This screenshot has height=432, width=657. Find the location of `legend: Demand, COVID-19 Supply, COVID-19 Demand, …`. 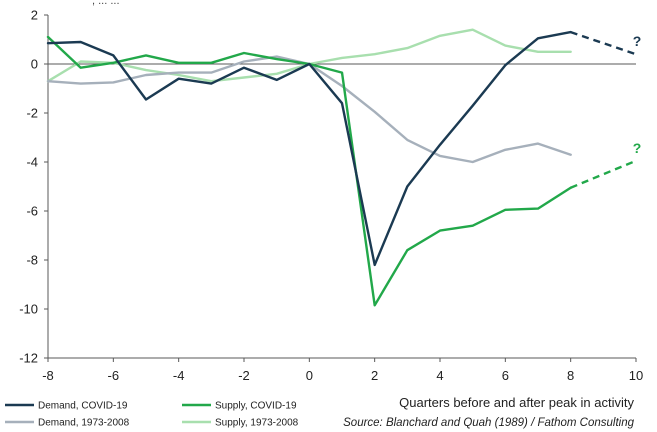

legend: Demand, COVID-19 Supply, COVID-19 Demand, … is located at coordinates (152, 415).